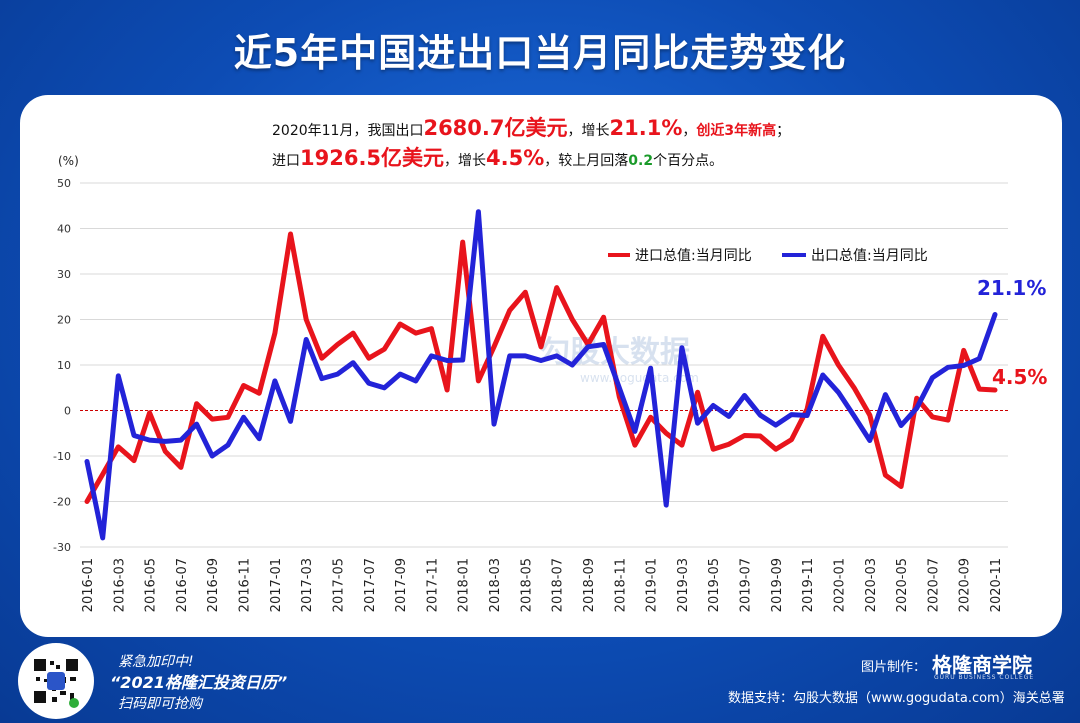  What do you see at coordinates (286, 161) in the screenshot?
I see `summary-text: 进口` at bounding box center [286, 161].